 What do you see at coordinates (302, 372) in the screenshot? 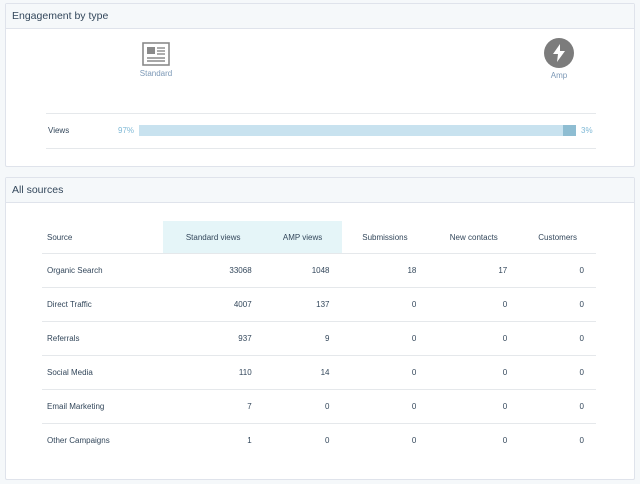
I see `amp-views-value: 14` at bounding box center [302, 372].